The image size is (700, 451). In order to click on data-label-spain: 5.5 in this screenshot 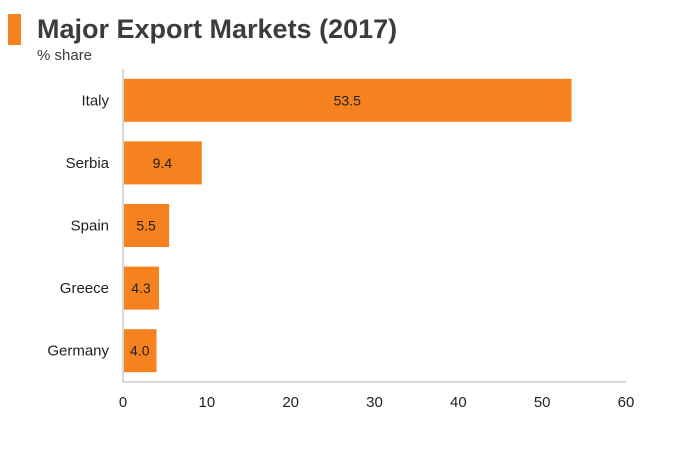, I will do `click(146, 226)`.